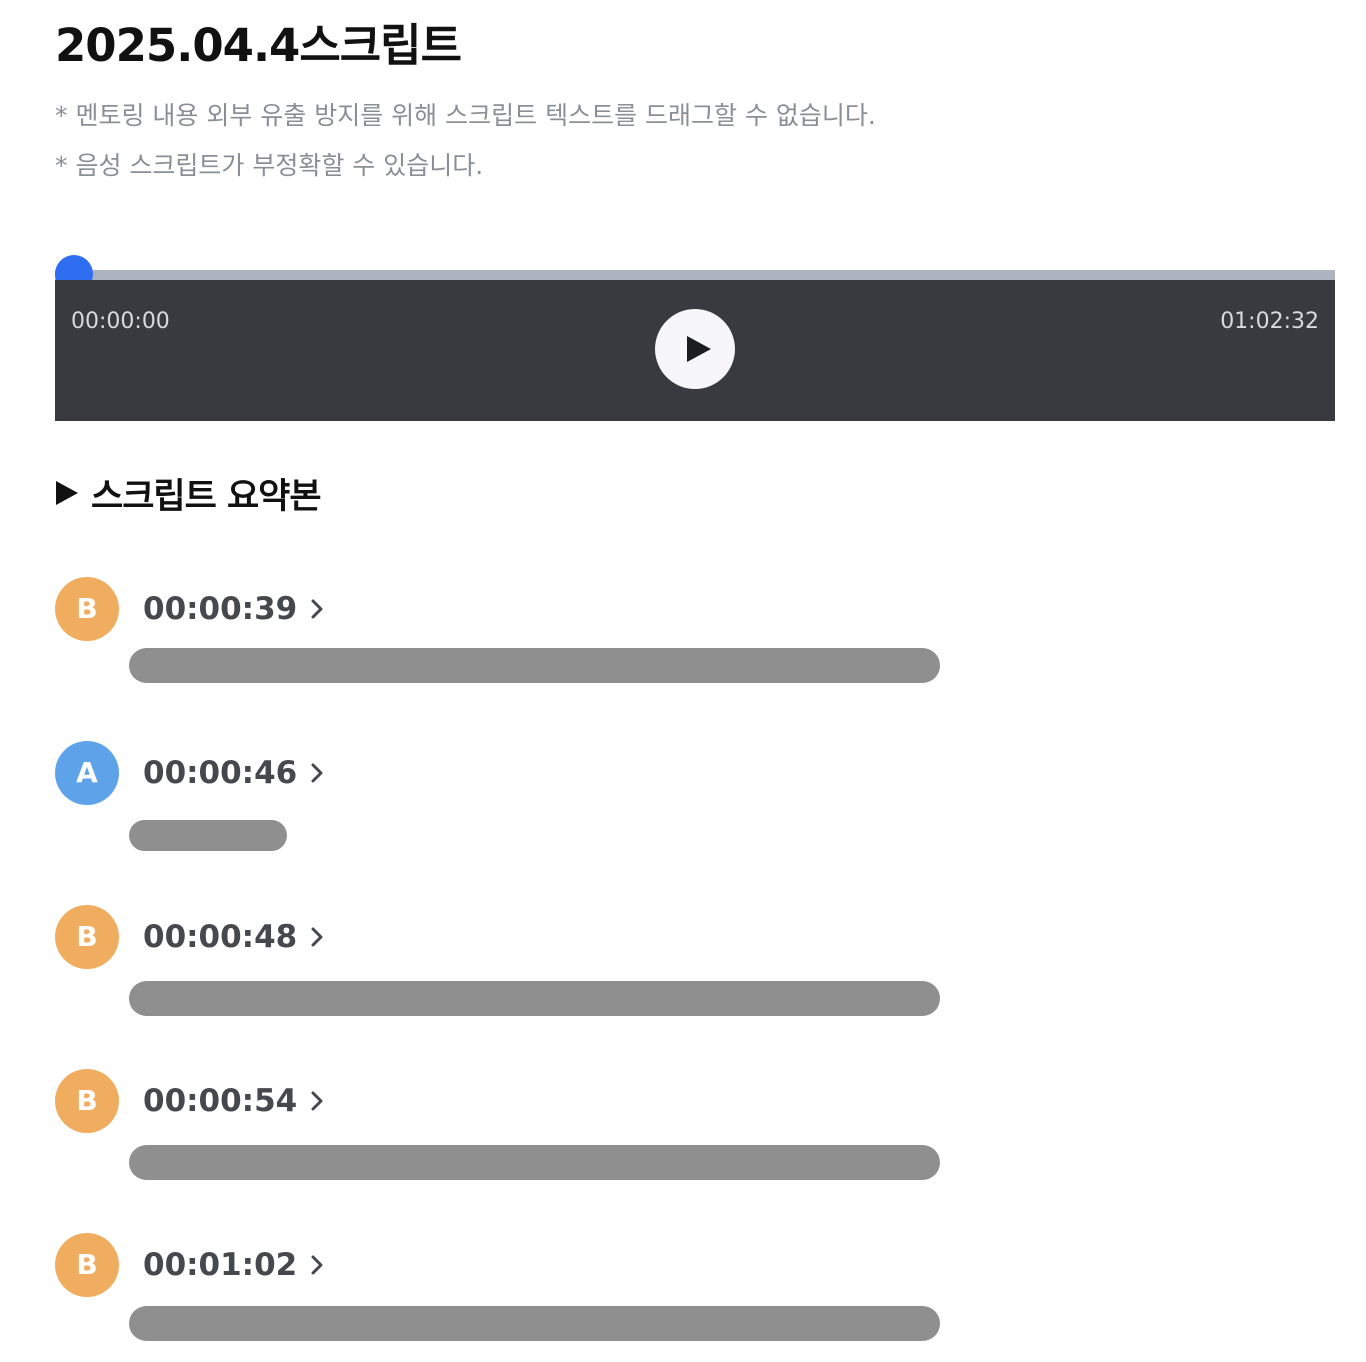 The image size is (1366, 1362). Describe the element at coordinates (220, 1265) in the screenshot. I see `timestamp: 00:01:02` at that location.